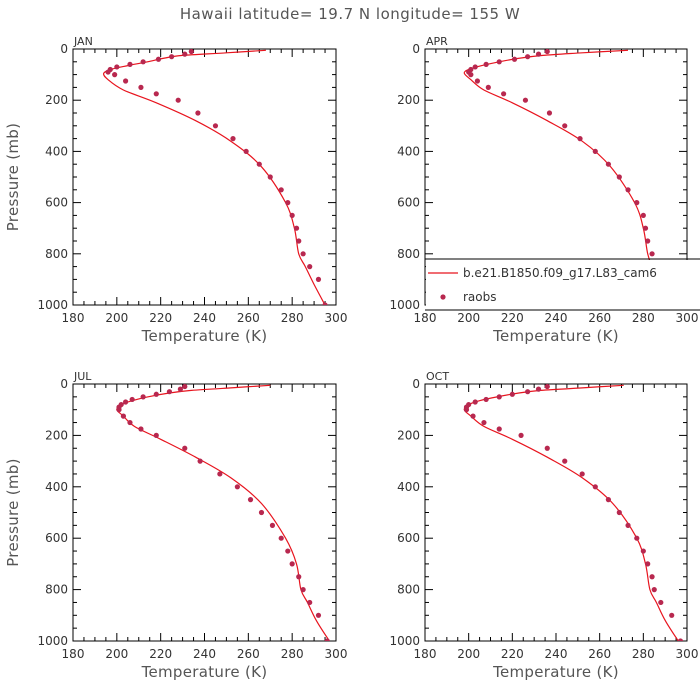 The height and width of the screenshot is (700, 700). What do you see at coordinates (599, 654) in the screenshot?
I see `x-tick-label: 260` at bounding box center [599, 654].